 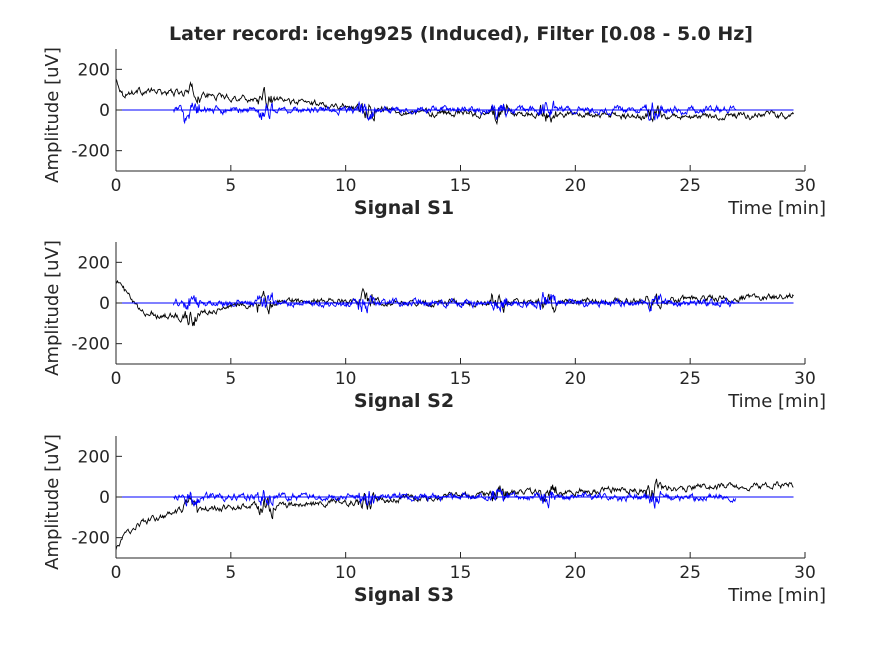 I want to click on subplot-label: Signal S2, so click(x=404, y=401).